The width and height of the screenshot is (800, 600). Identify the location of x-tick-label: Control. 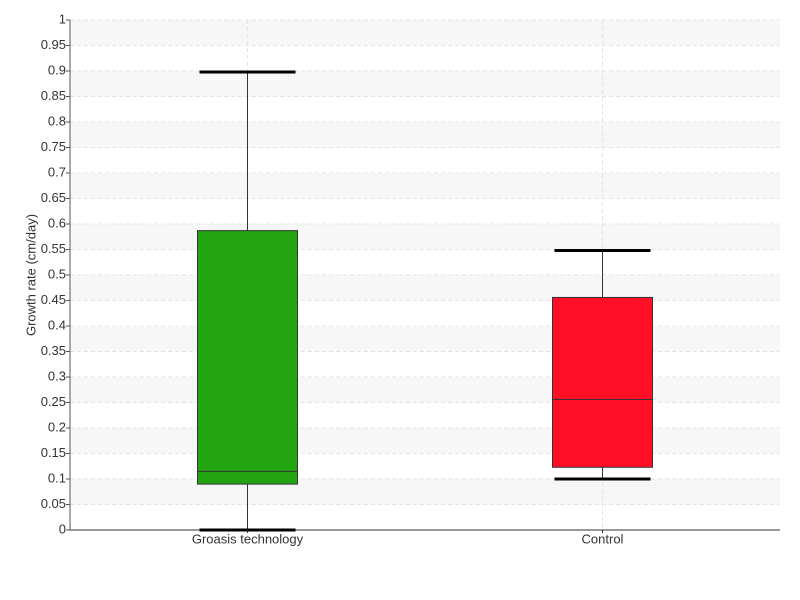
(603, 538).